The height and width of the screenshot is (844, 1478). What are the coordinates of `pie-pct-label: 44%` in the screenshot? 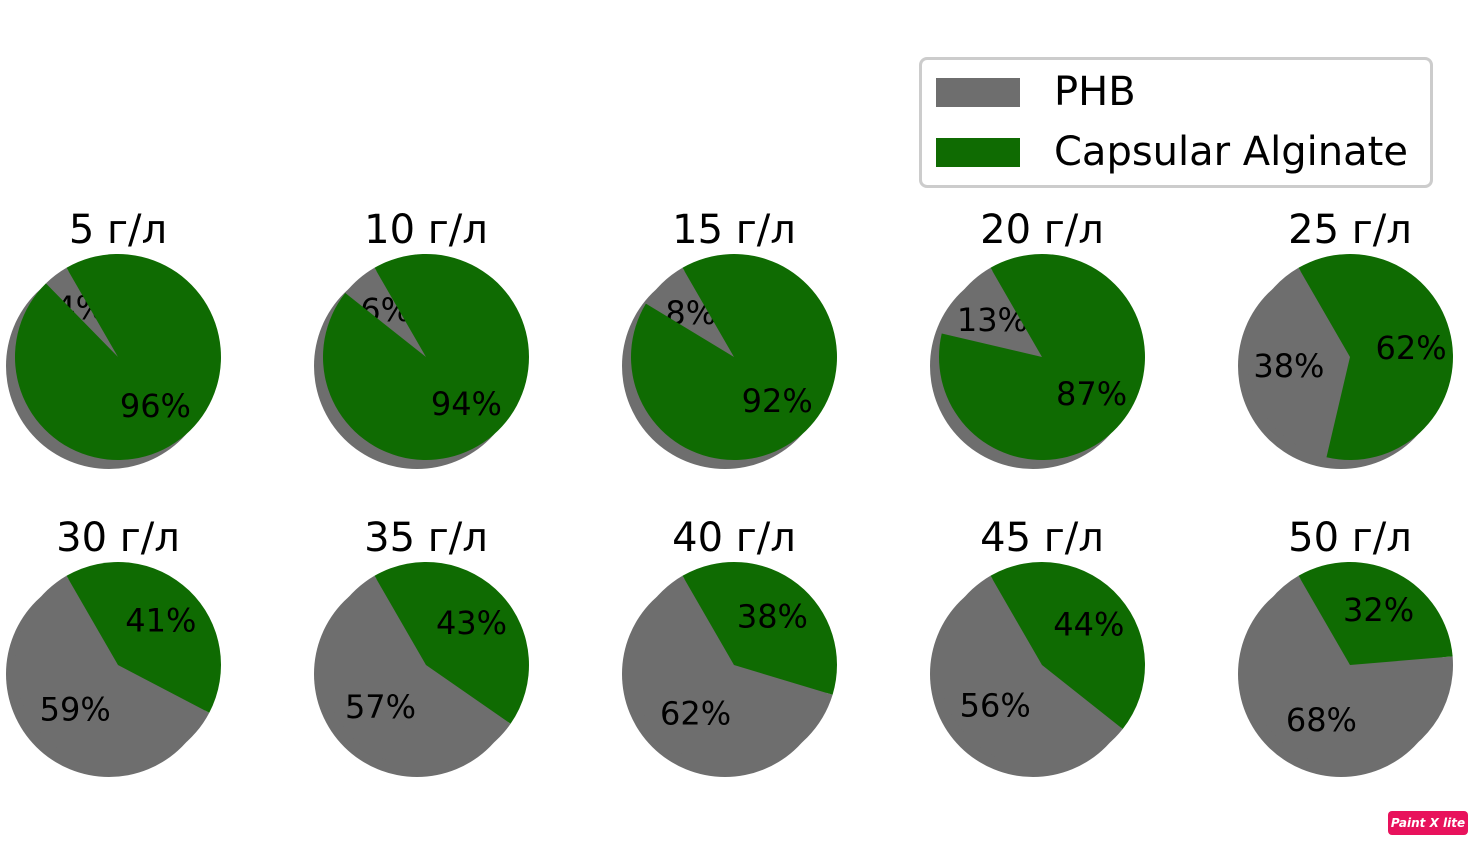 It's located at (1088, 625).